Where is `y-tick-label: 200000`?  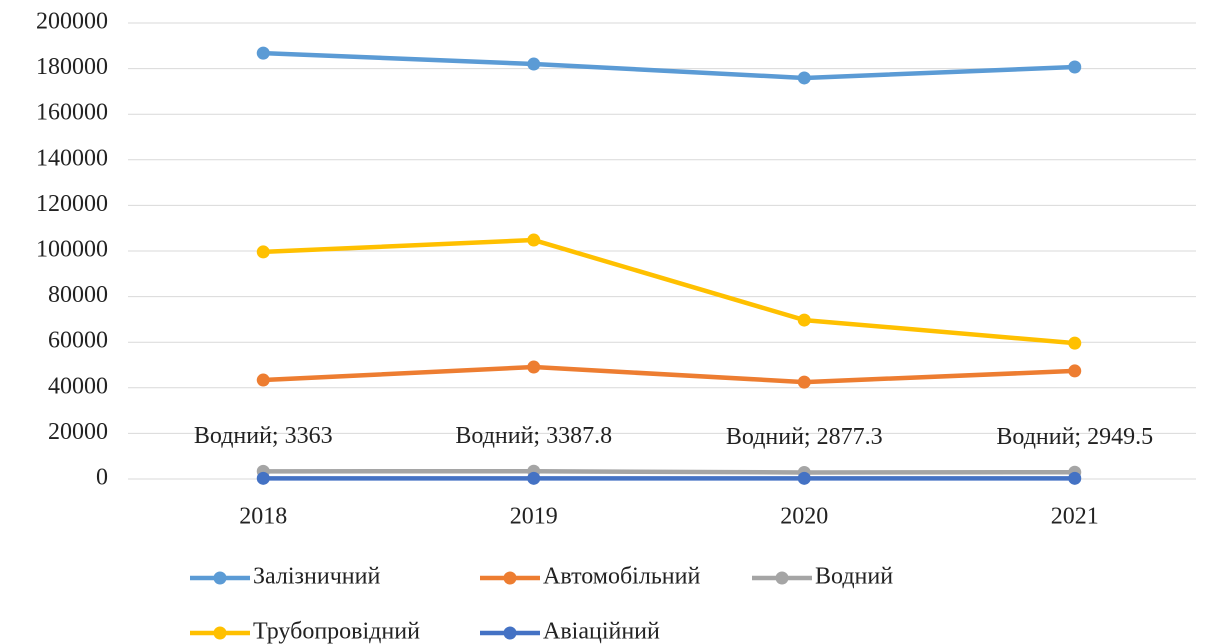
y-tick-label: 200000 is located at coordinates (72, 22).